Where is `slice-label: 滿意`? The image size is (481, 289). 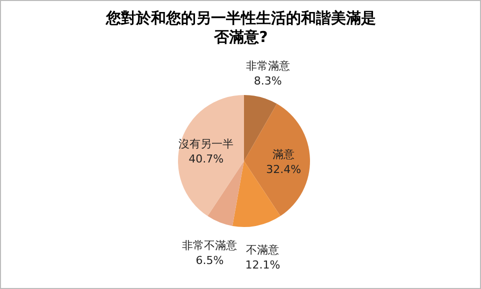 slice-label: 滿意 is located at coordinates (283, 154).